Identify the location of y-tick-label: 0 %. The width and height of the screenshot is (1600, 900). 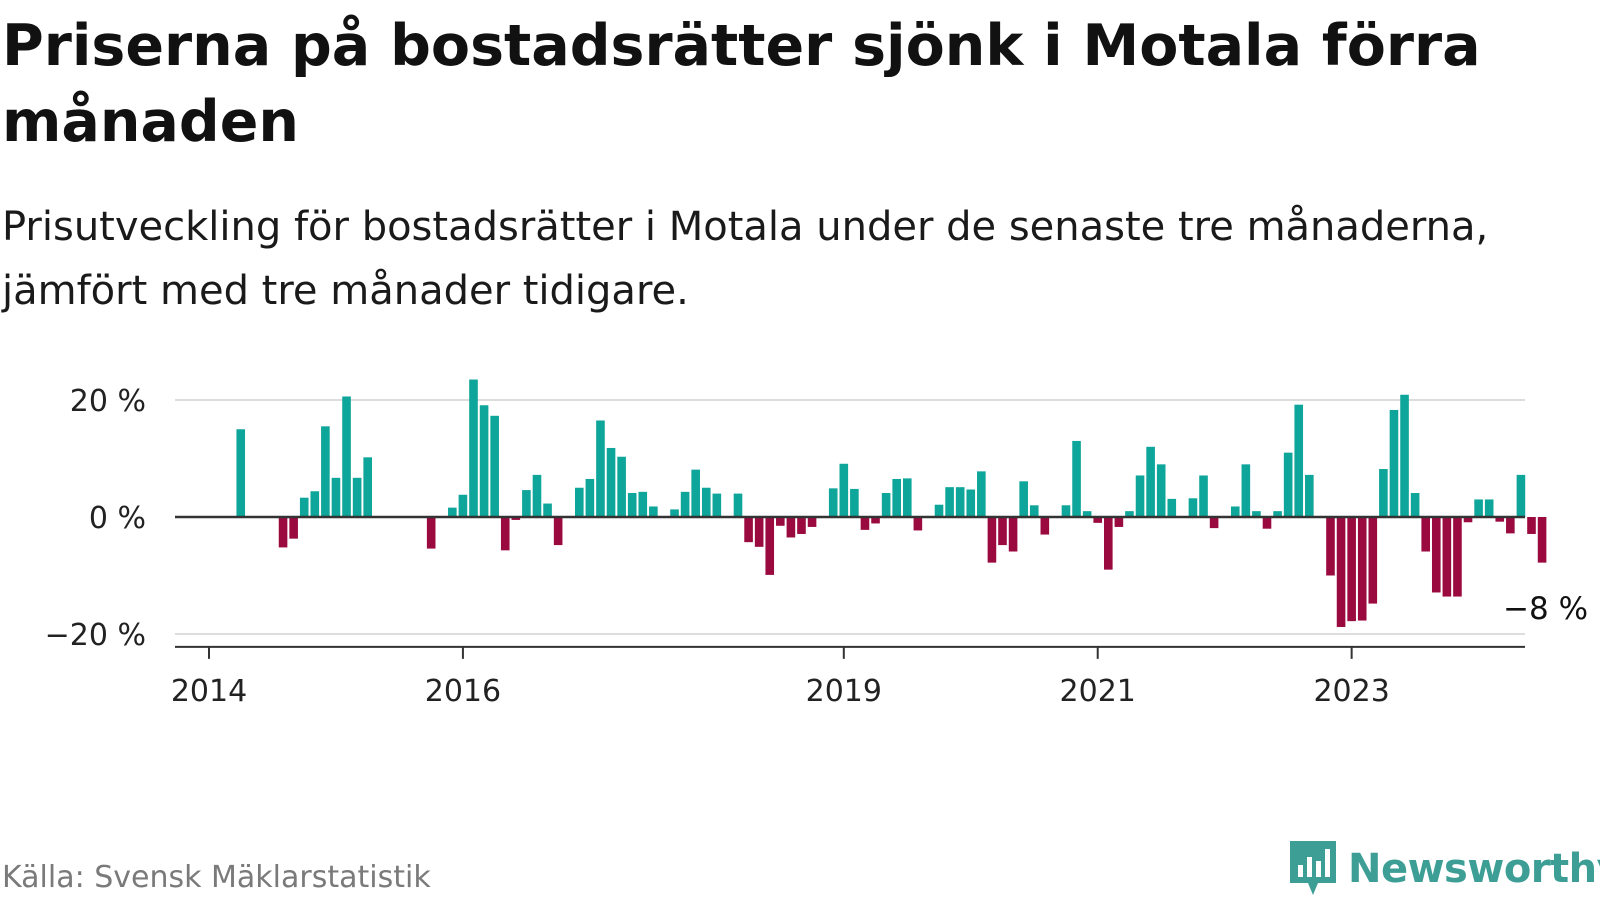
(117, 518).